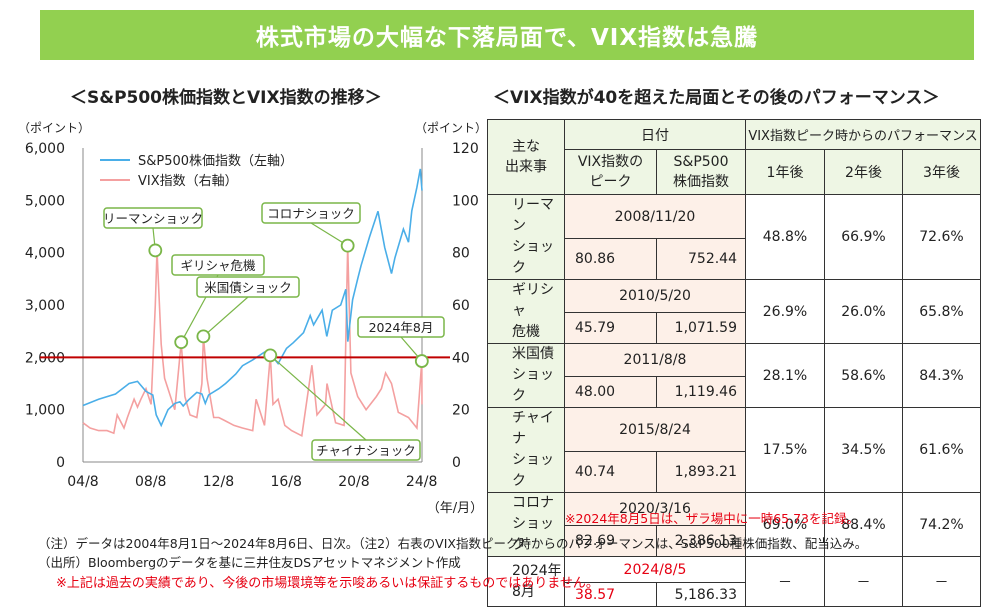 This screenshot has width=994, height=607. Describe the element at coordinates (82, 482) in the screenshot. I see `x-tick-label: 04/8` at that location.